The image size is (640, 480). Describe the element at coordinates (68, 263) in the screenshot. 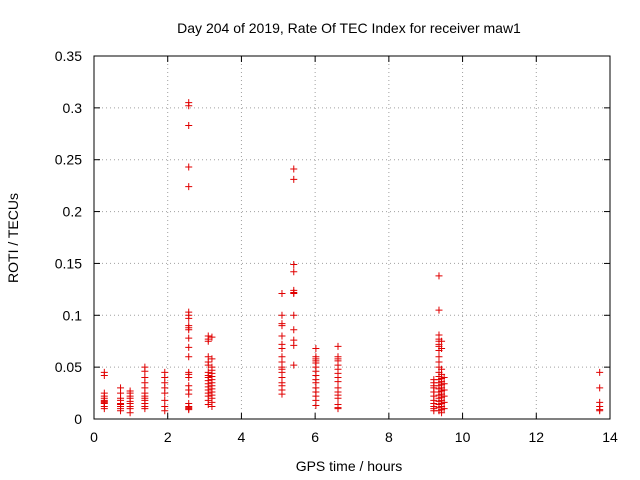

I see `y-tick-label: 0.15` at that location.